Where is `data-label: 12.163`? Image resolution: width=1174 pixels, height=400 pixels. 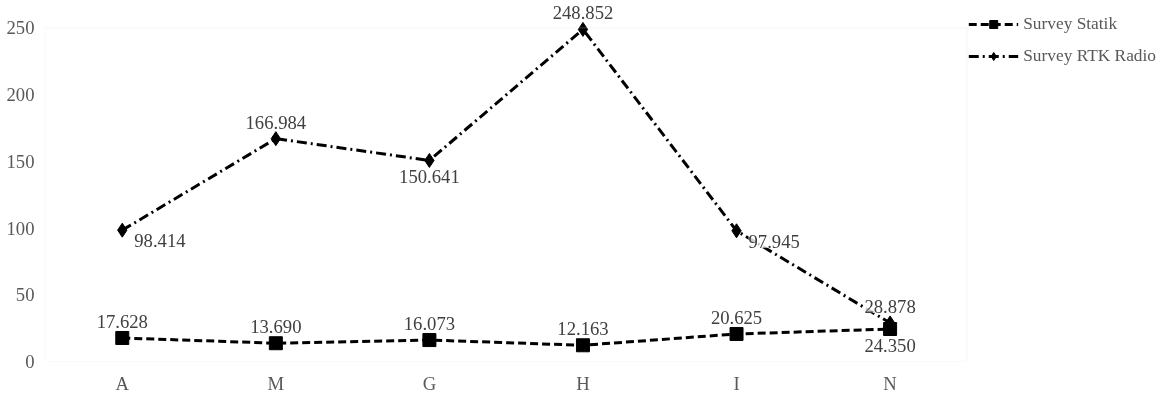
data-label: 12.163 is located at coordinates (583, 329).